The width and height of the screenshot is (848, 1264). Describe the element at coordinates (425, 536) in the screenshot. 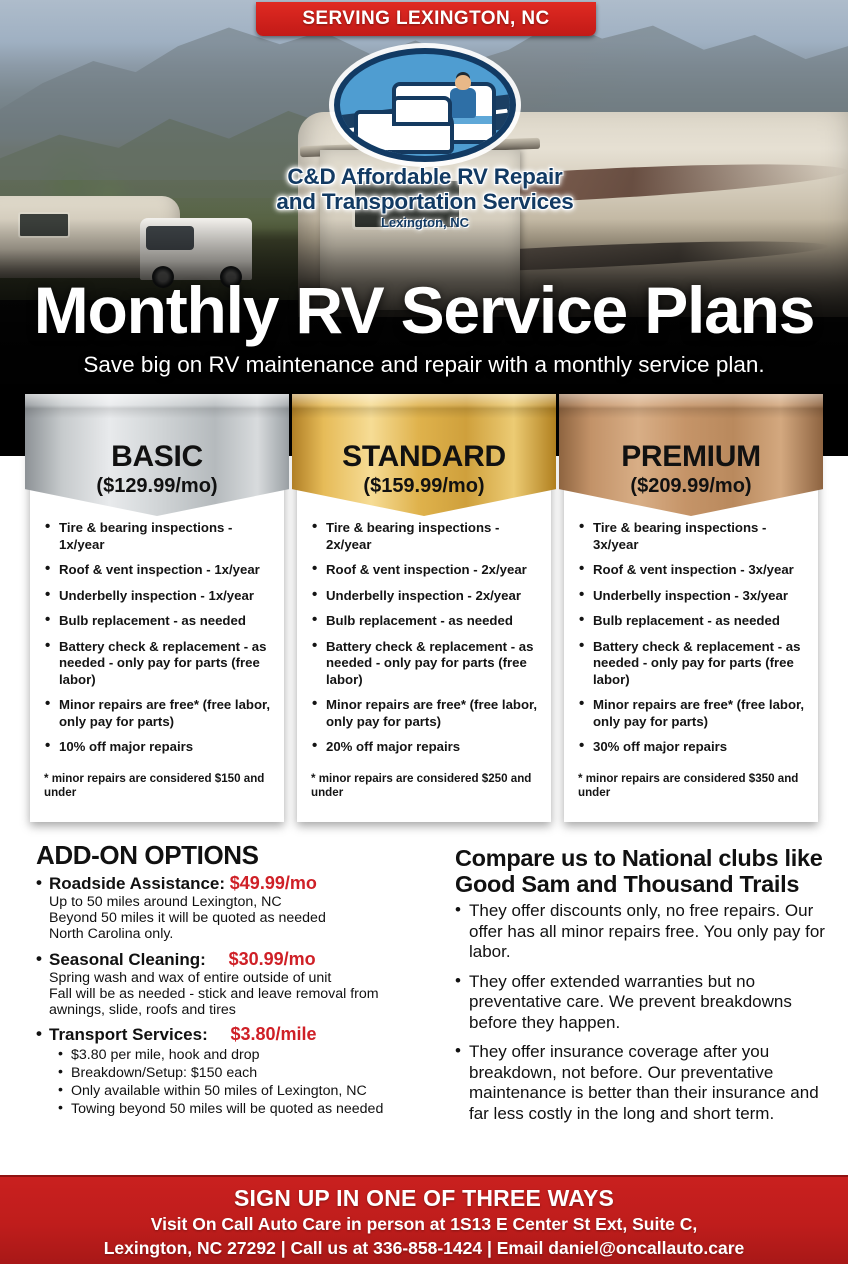

I see `plan-feature: Tire & bearing inspections - 2x/year` at that location.